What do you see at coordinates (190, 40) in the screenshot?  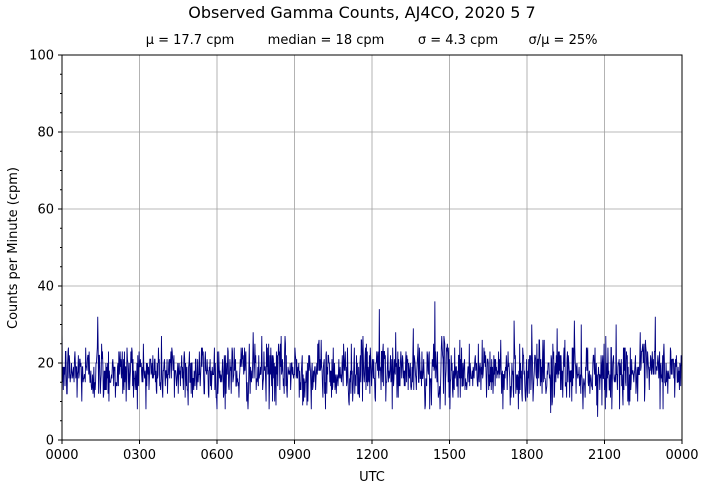 I see `subtitle-mean: μ = 17.7 cpm` at bounding box center [190, 40].